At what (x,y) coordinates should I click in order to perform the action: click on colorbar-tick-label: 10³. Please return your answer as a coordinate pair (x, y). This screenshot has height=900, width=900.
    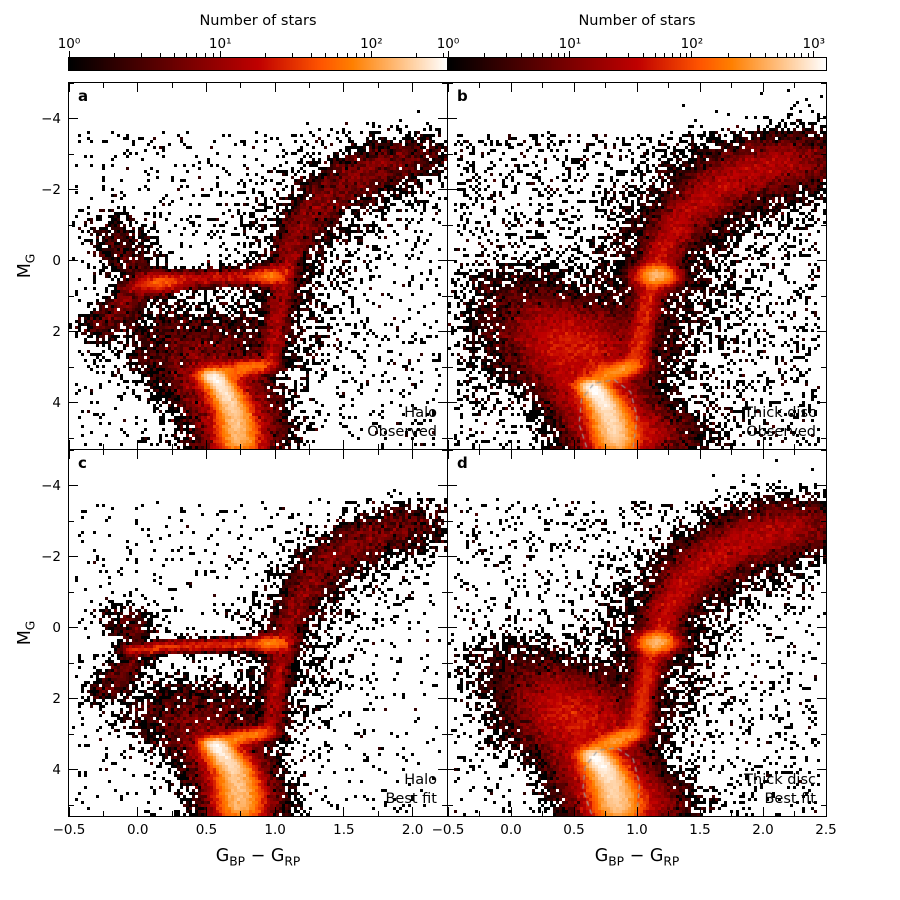
    Looking at the image, I should click on (814, 44).